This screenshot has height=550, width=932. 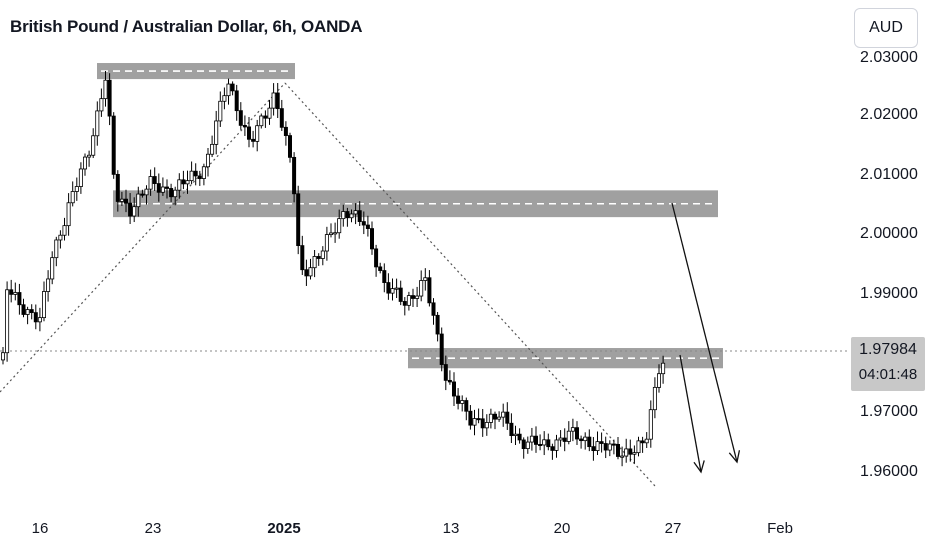 I want to click on x-tick: 23, so click(x=153, y=528).